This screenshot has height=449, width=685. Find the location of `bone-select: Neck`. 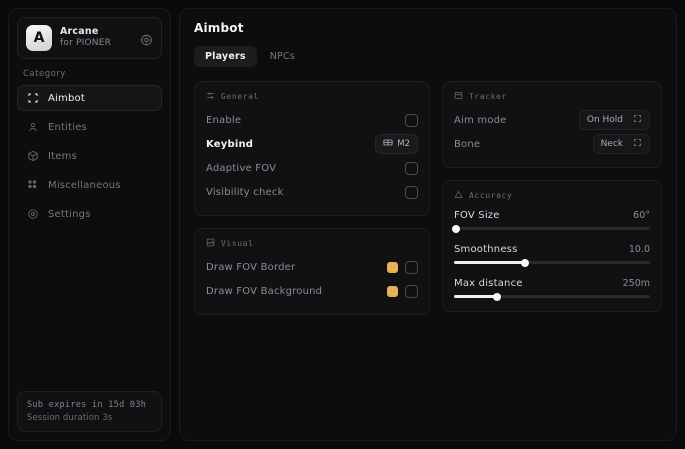

bone-select: Neck is located at coordinates (621, 144).